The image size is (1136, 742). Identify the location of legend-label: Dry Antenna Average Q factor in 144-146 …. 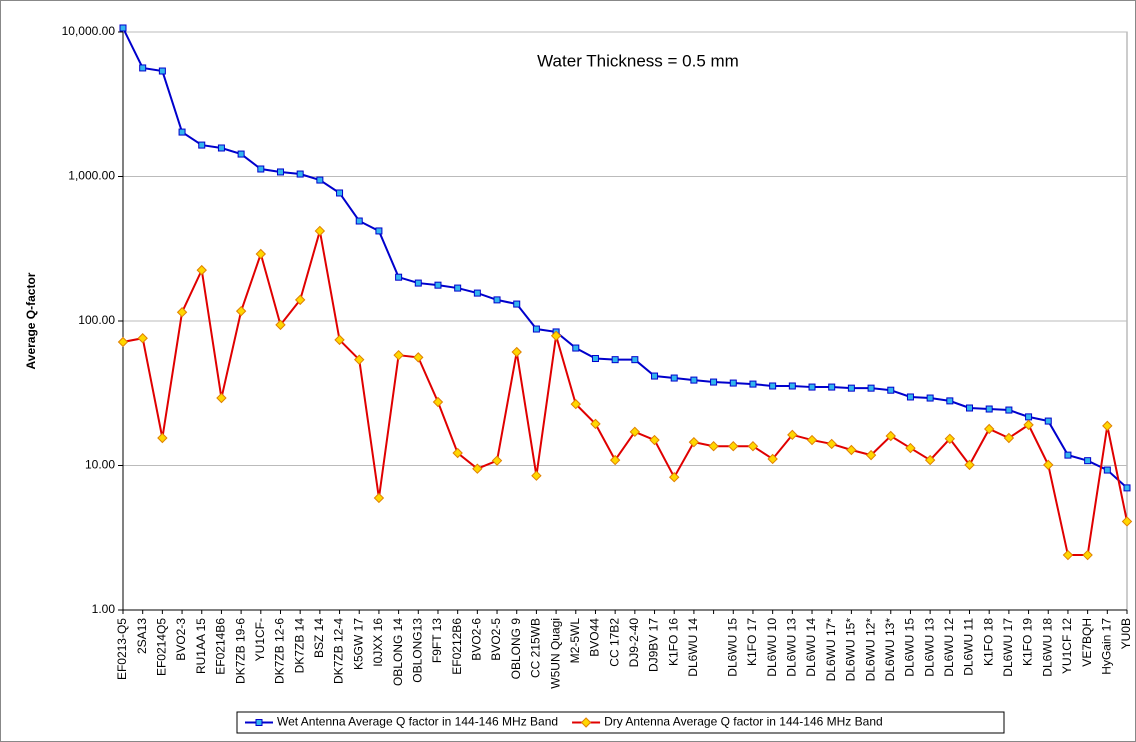
(743, 722).